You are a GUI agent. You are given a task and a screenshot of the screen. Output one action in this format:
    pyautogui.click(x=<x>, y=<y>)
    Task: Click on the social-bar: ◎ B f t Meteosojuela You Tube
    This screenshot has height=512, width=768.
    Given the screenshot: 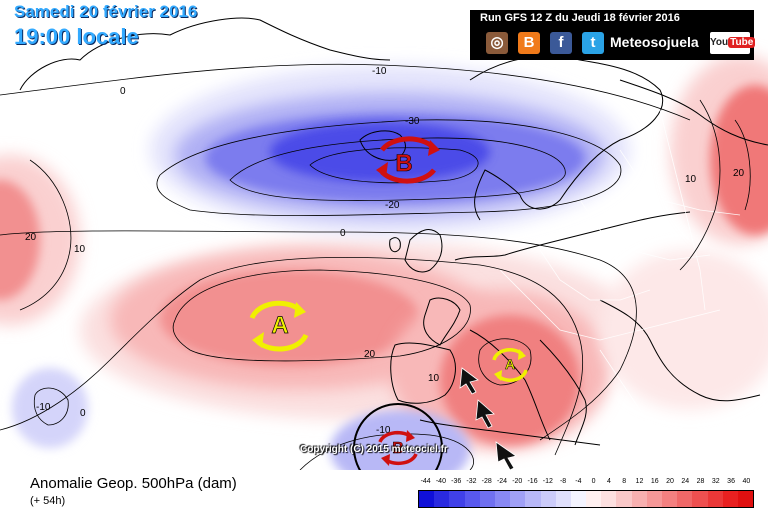 What is the action you would take?
    pyautogui.click(x=613, y=43)
    